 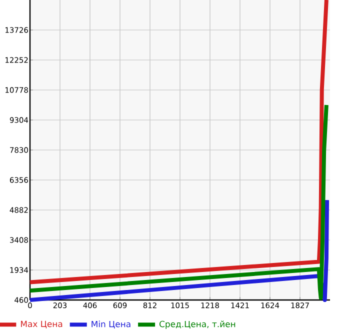 What do you see at coordinates (198, 324) in the screenshot?
I see `legend-label: Сред.Цена, т.йен` at bounding box center [198, 324].